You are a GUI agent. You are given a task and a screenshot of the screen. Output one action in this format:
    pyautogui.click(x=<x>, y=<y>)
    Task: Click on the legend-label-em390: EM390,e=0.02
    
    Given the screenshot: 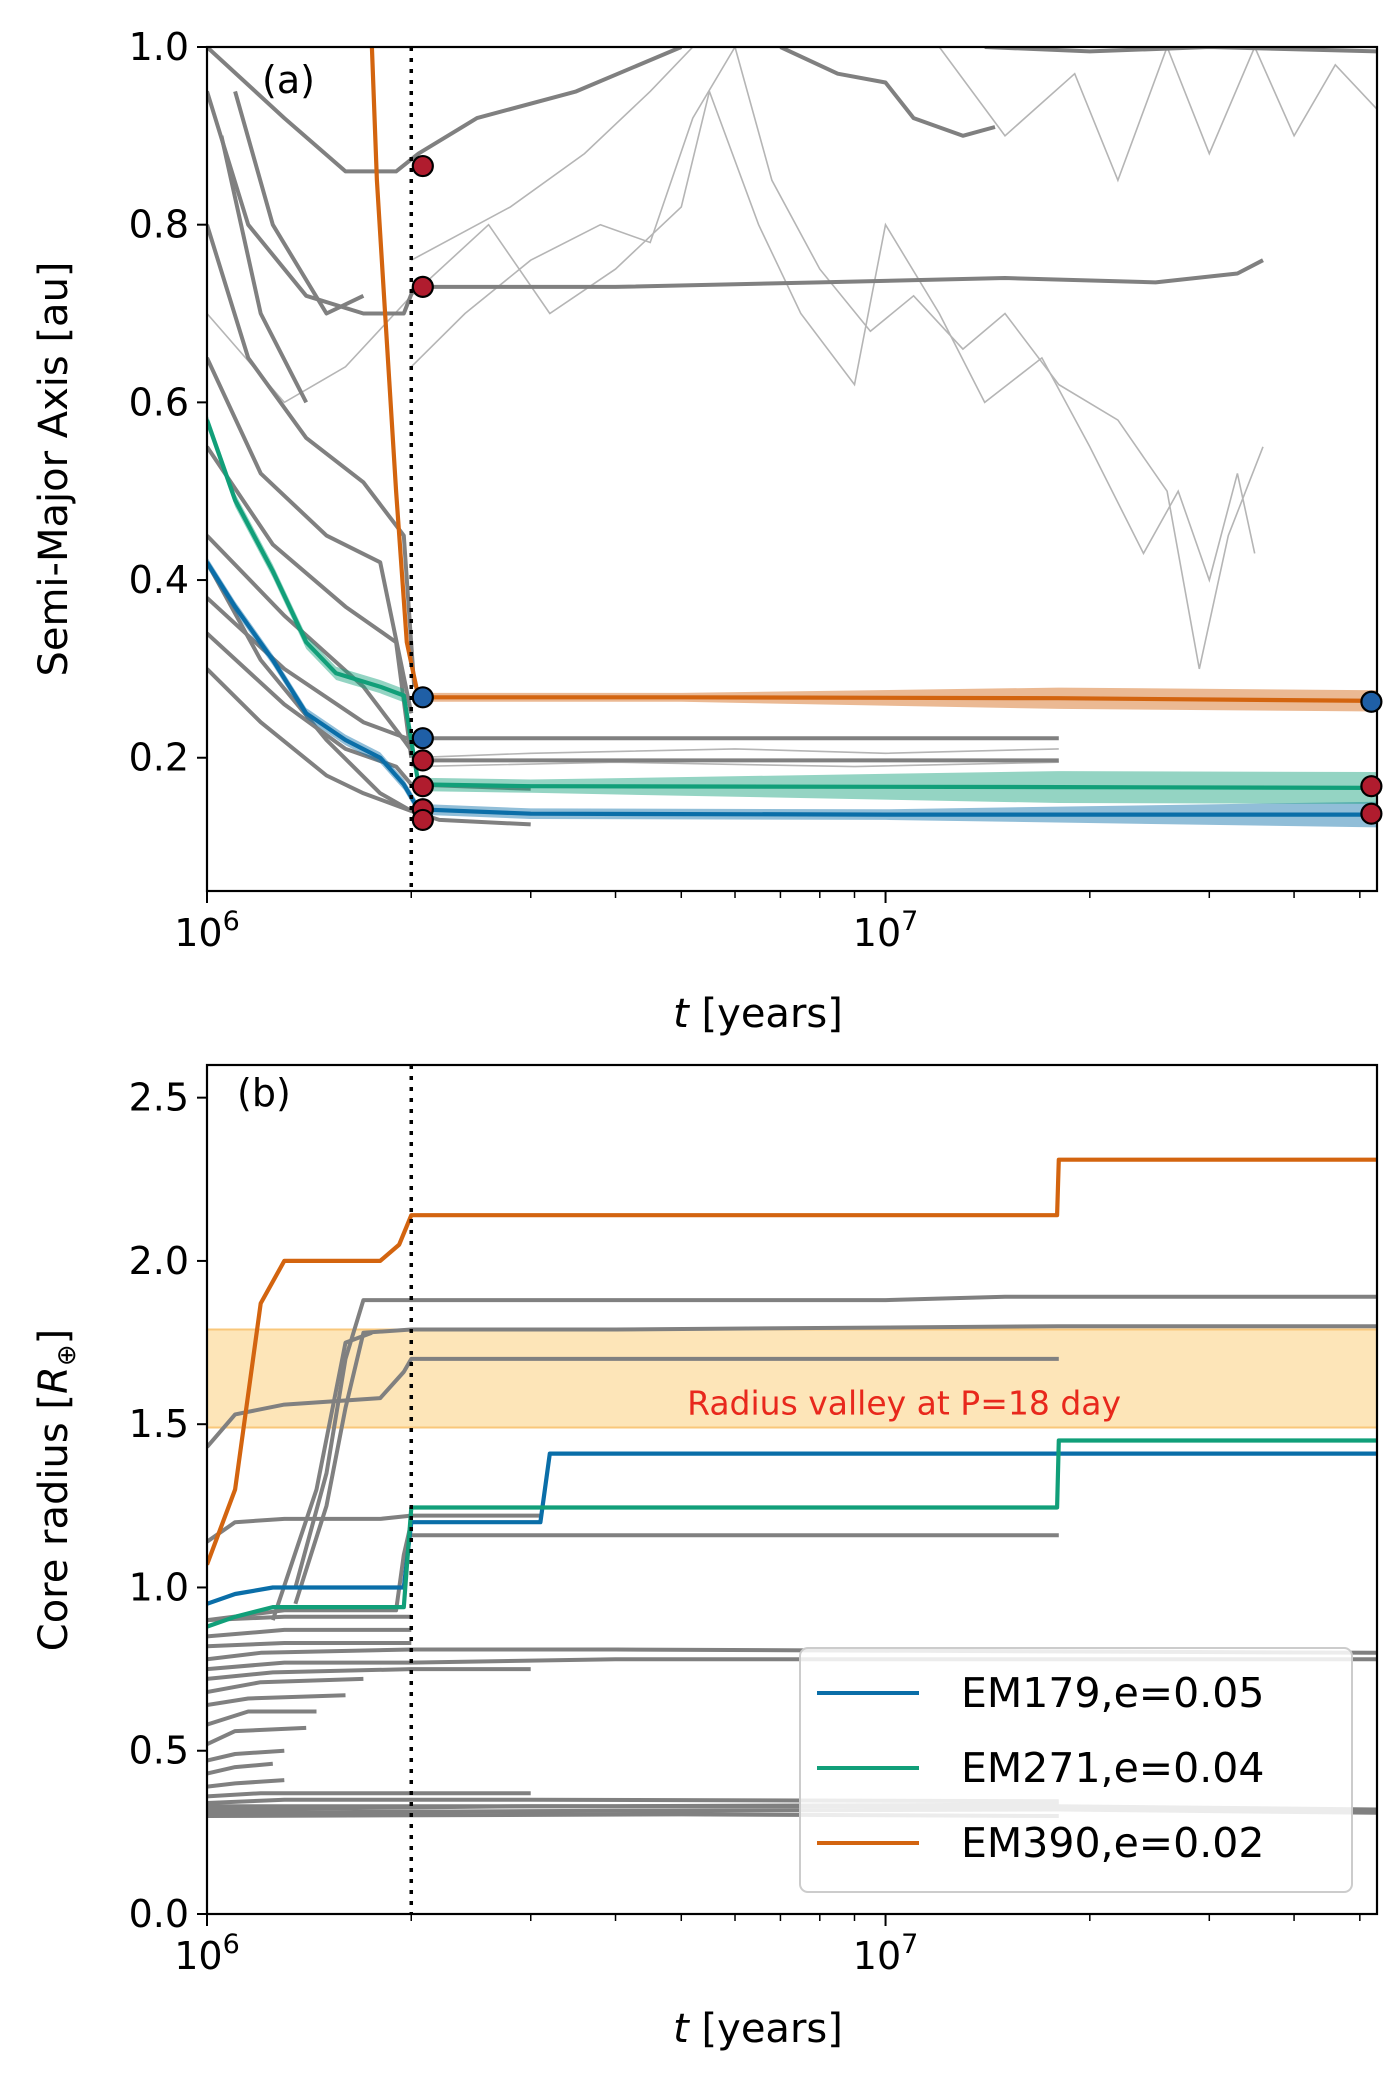 What is the action you would take?
    pyautogui.click(x=1112, y=1843)
    